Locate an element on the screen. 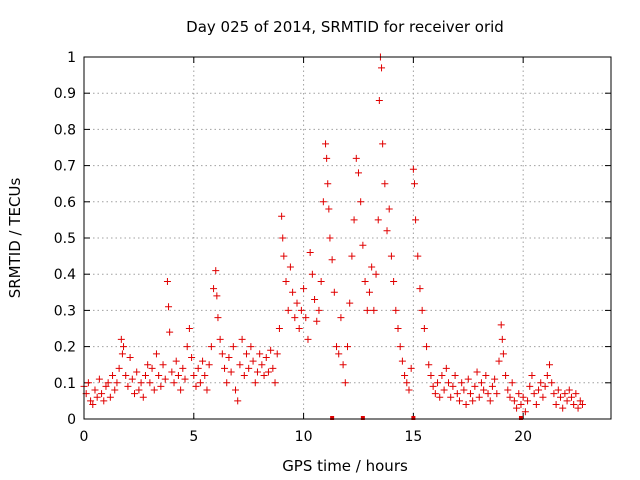 This screenshot has height=480, width=640. y-tick-label: 0.4 is located at coordinates (65, 275).